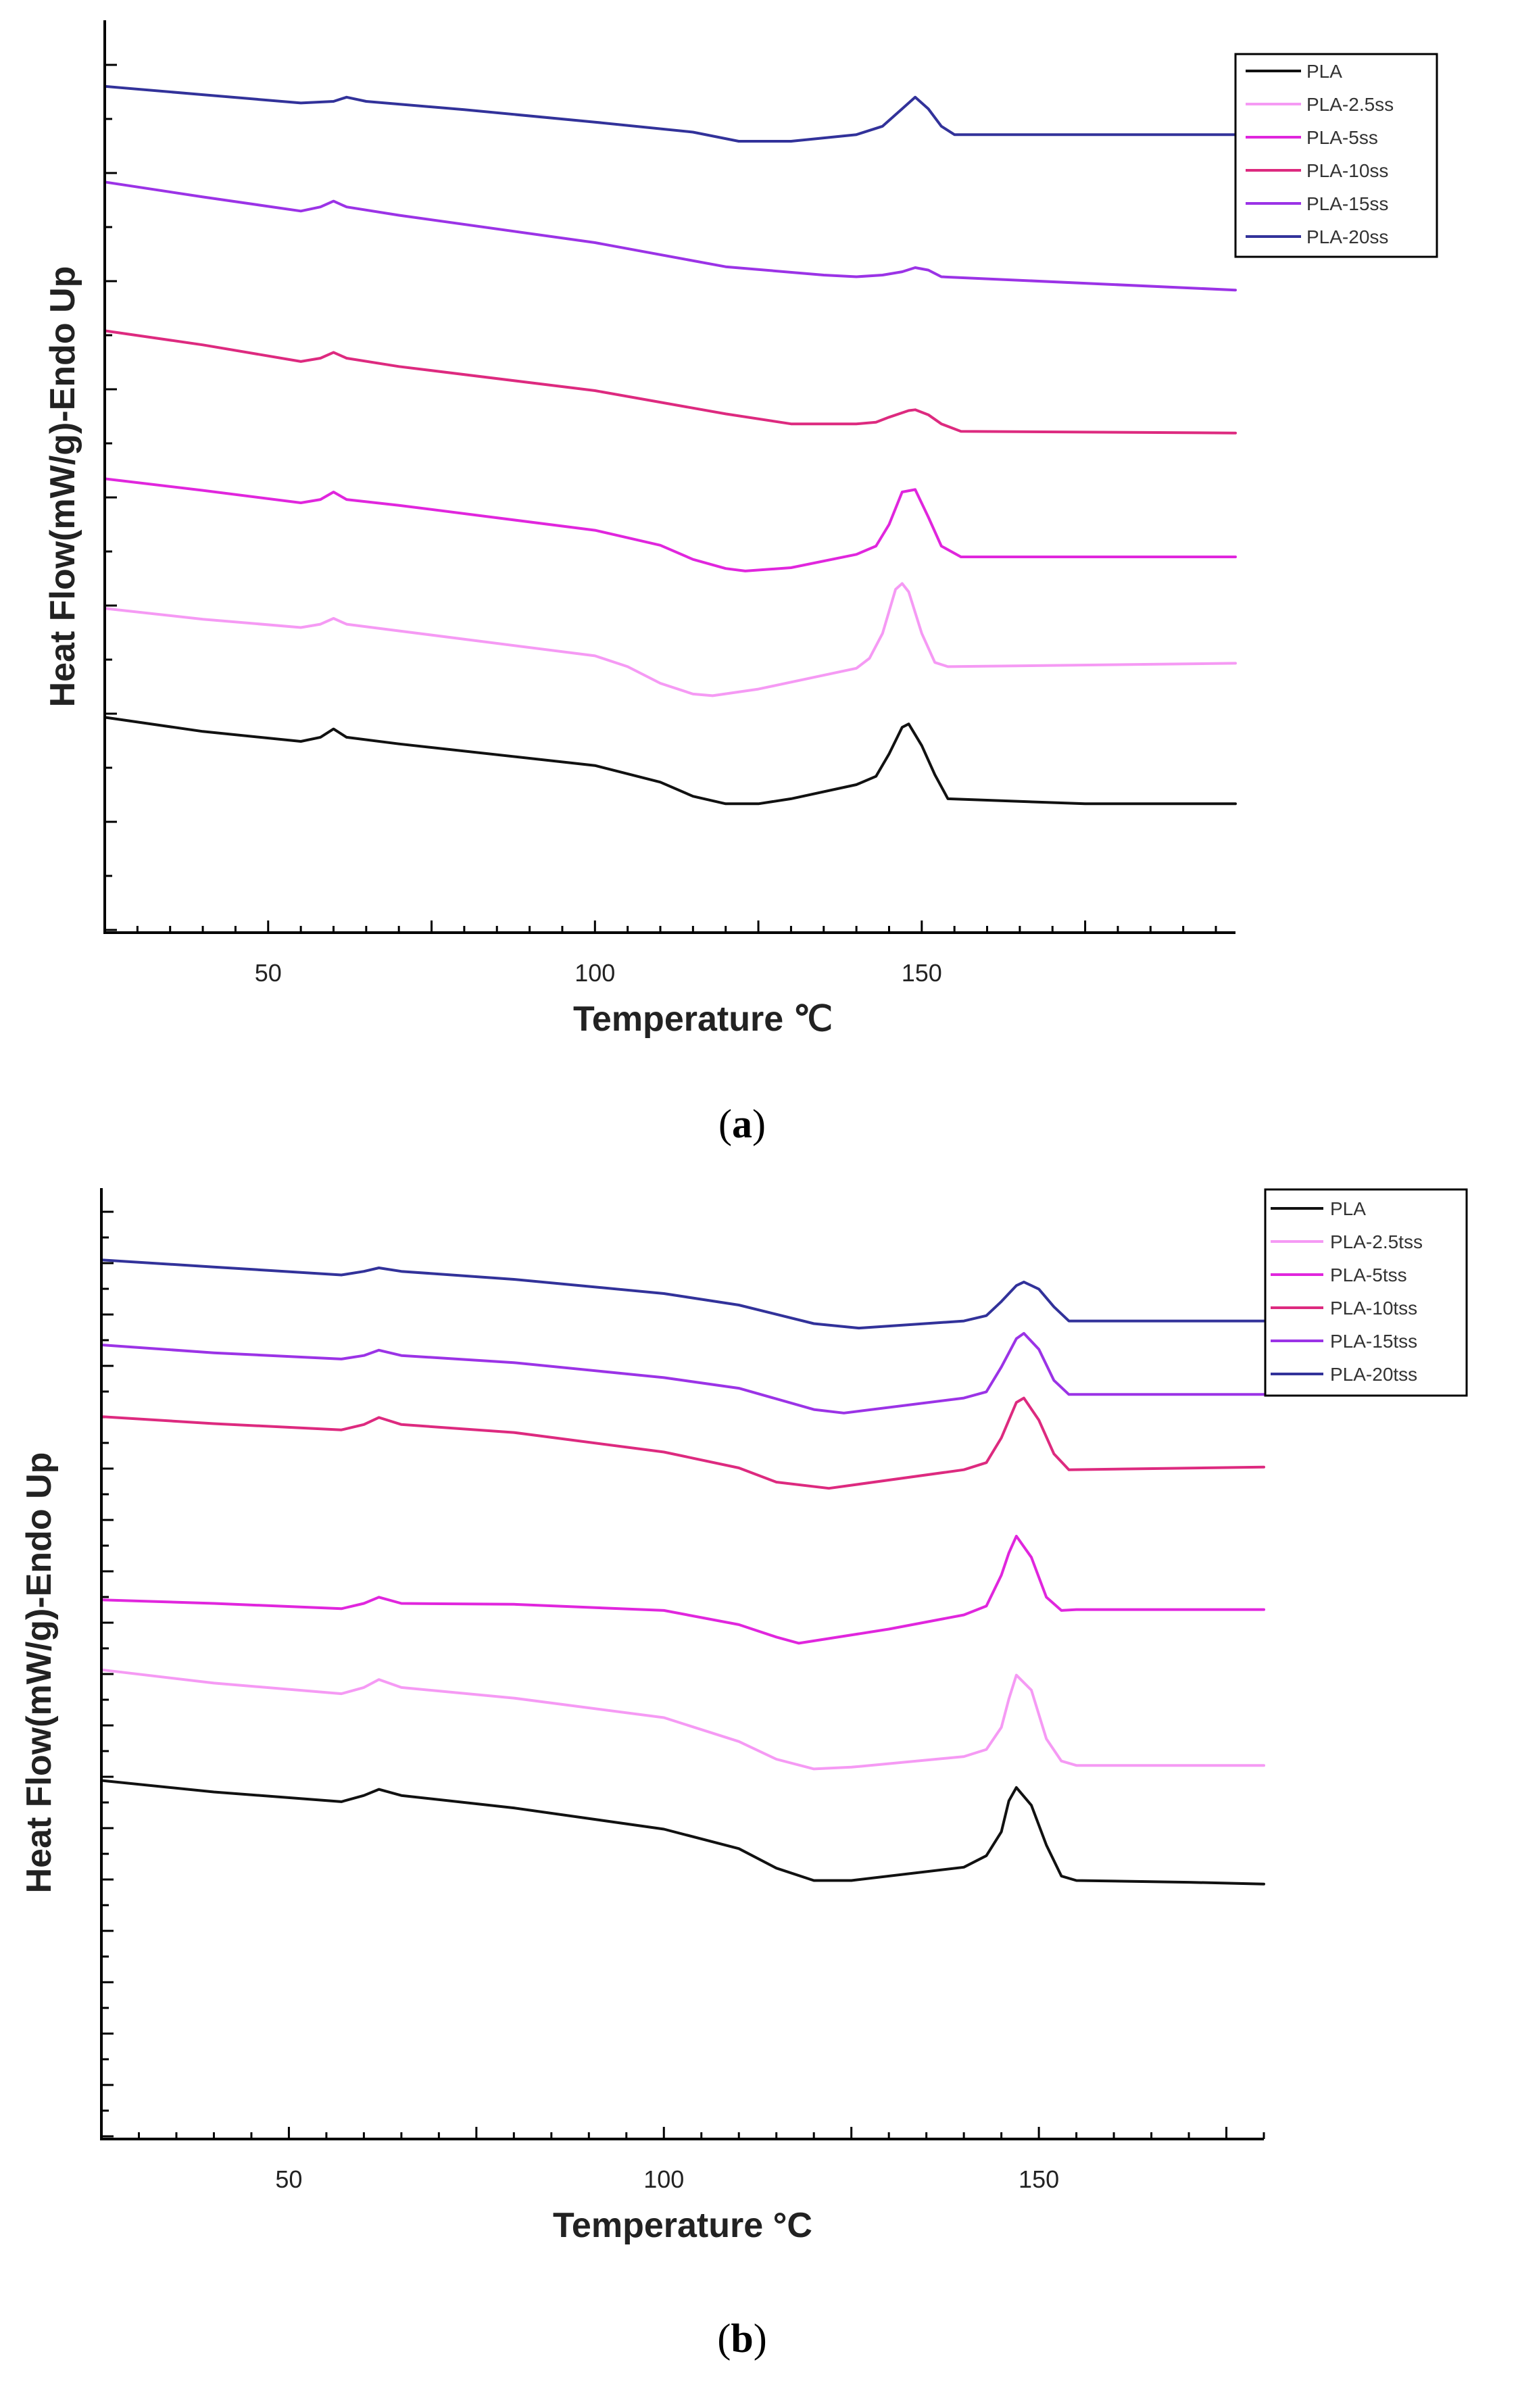 Image resolution: width=1518 pixels, height=2408 pixels. What do you see at coordinates (1039, 2179) in the screenshot?
I see `panel-b-x-tick-label: 150` at bounding box center [1039, 2179].